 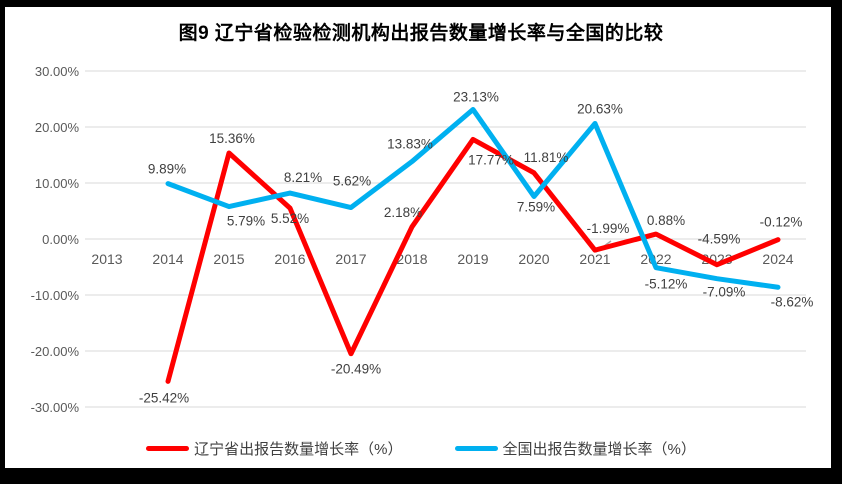 I want to click on data-point-label: 13.83%, so click(x=410, y=144).